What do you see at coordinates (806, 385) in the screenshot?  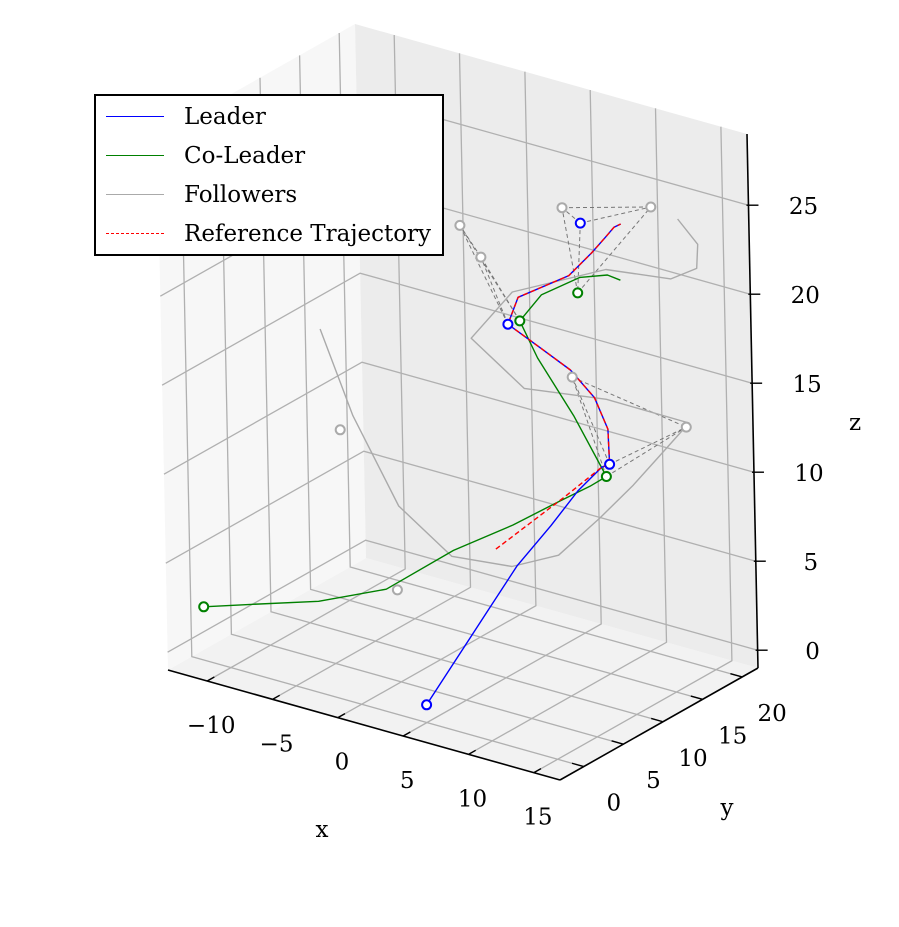 I see `z-tick-label: 15` at bounding box center [806, 385].